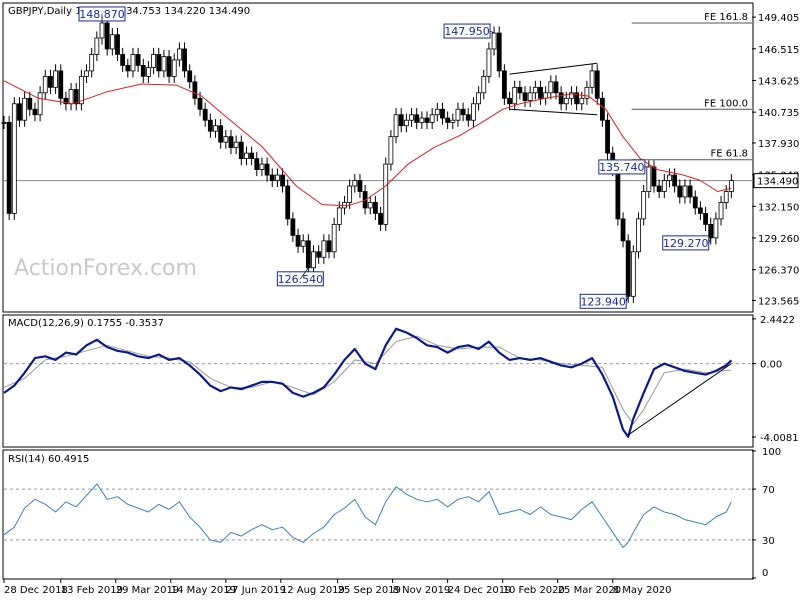 The width and height of the screenshot is (800, 600). What do you see at coordinates (768, 490) in the screenshot?
I see `rsi-ytick-label: 70` at bounding box center [768, 490].